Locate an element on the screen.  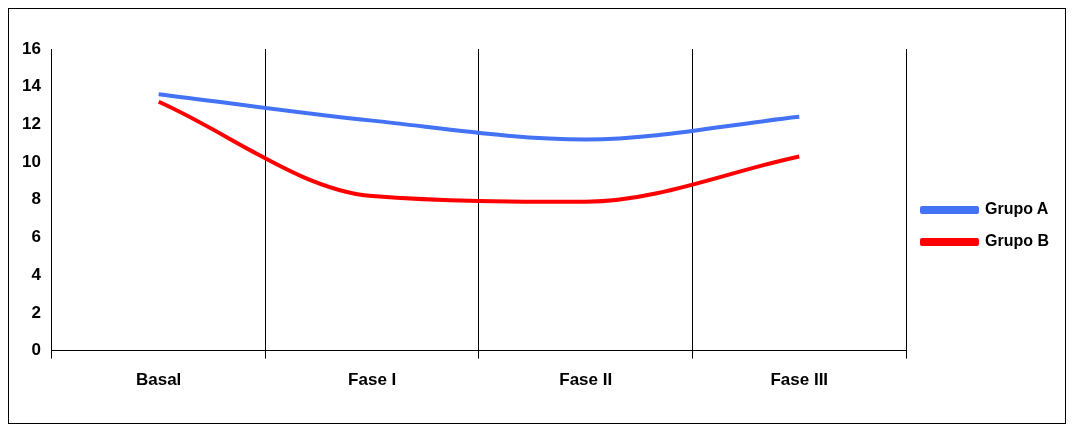
x-tick-label: Fase I is located at coordinates (372, 380).